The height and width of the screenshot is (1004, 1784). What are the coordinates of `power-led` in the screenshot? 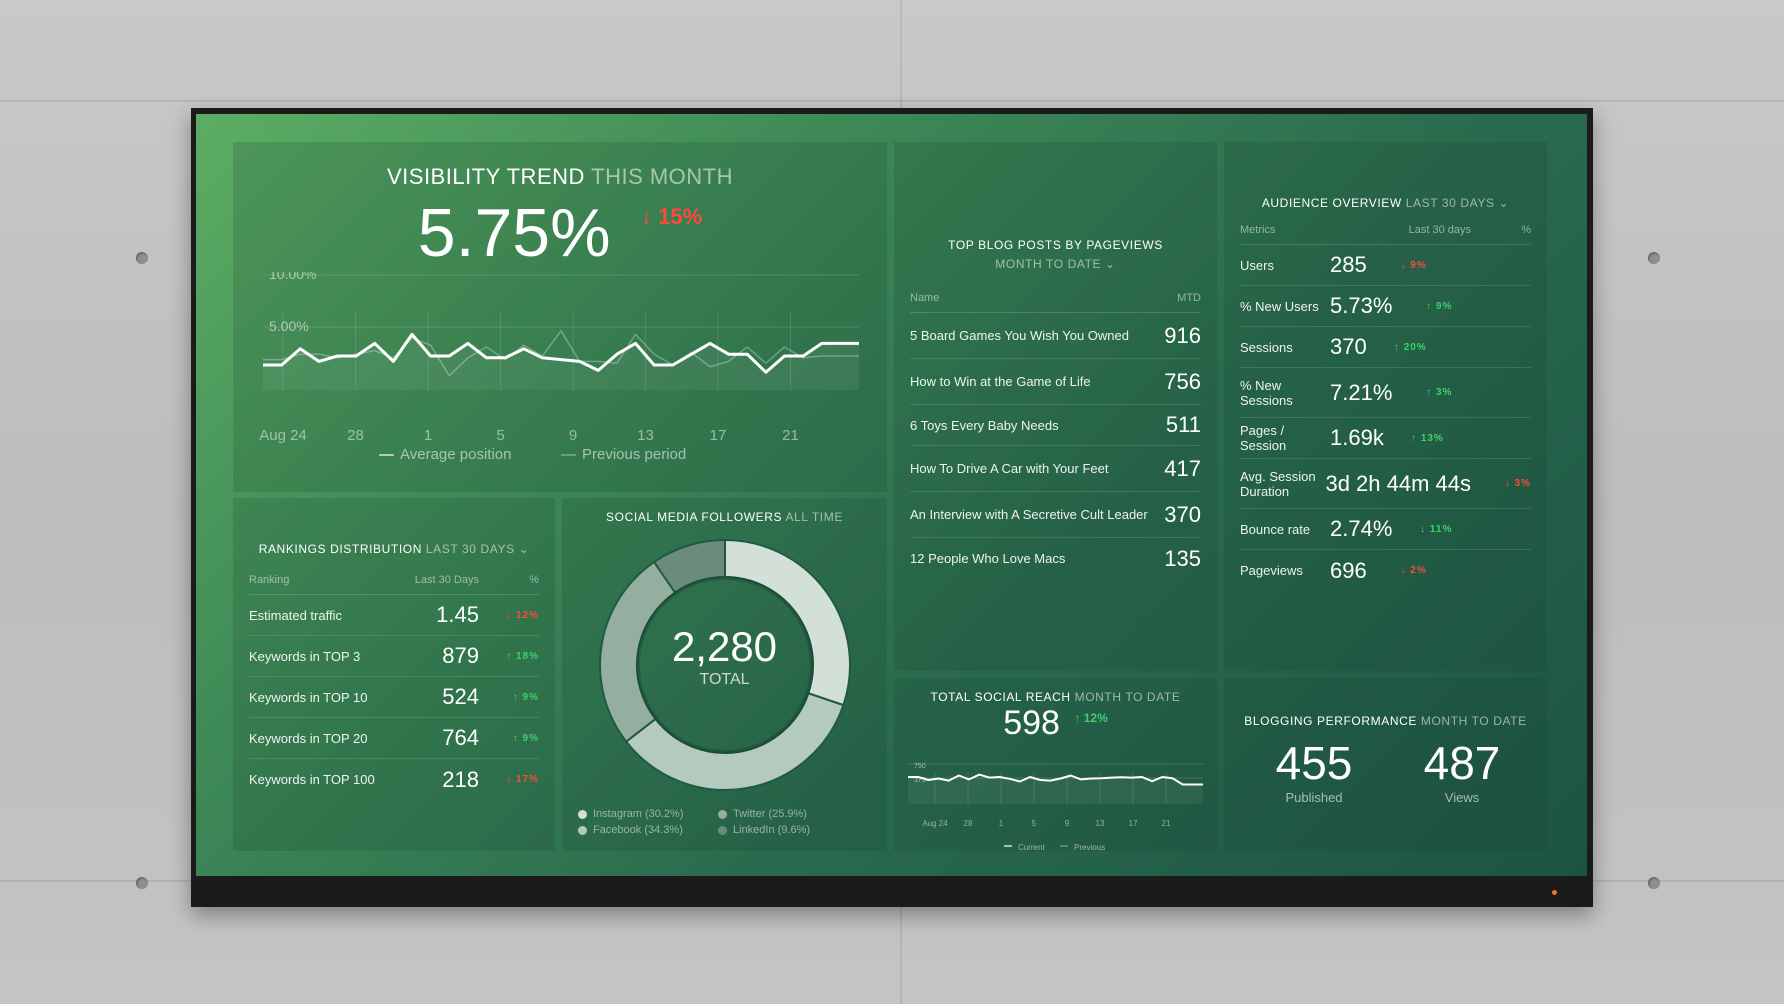 It's located at (1554, 892).